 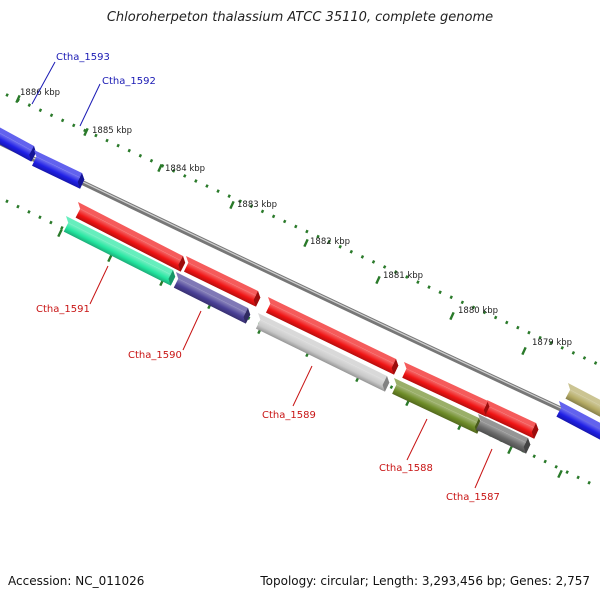 What do you see at coordinates (289, 415) in the screenshot?
I see `gene-label: Ctha_1589` at bounding box center [289, 415].